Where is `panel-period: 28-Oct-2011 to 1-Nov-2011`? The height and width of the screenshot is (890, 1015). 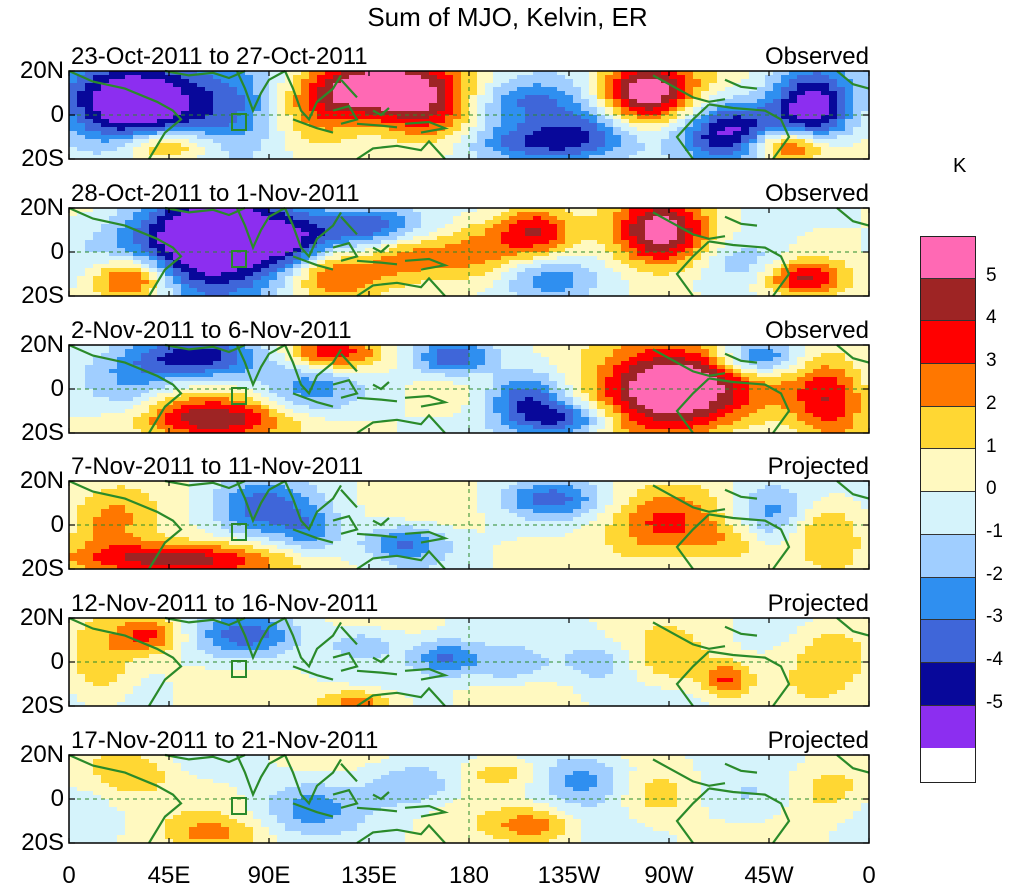 panel-period: 28-Oct-2011 to 1-Nov-2011 is located at coordinates (215, 194).